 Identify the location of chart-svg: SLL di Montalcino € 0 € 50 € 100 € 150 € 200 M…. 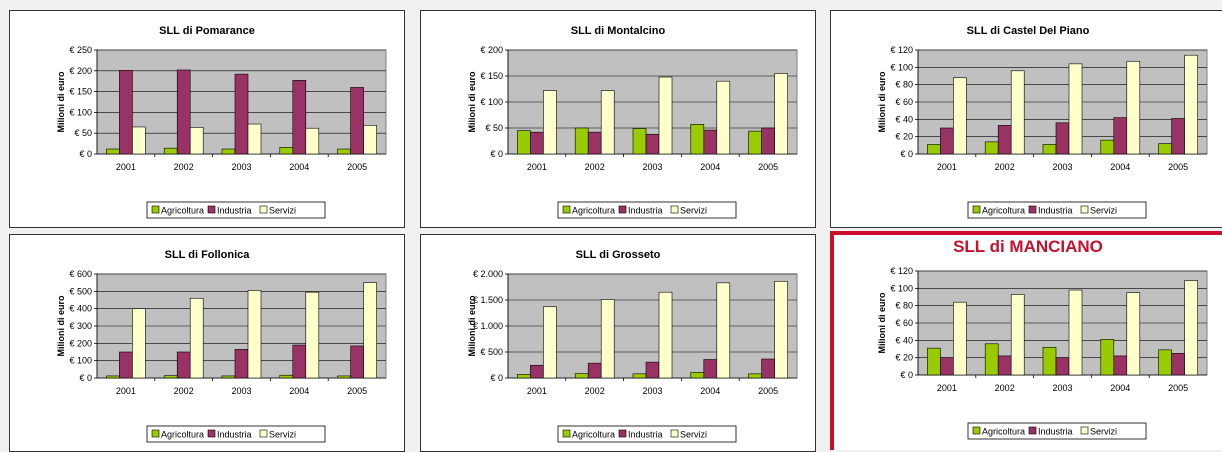
(632, 122).